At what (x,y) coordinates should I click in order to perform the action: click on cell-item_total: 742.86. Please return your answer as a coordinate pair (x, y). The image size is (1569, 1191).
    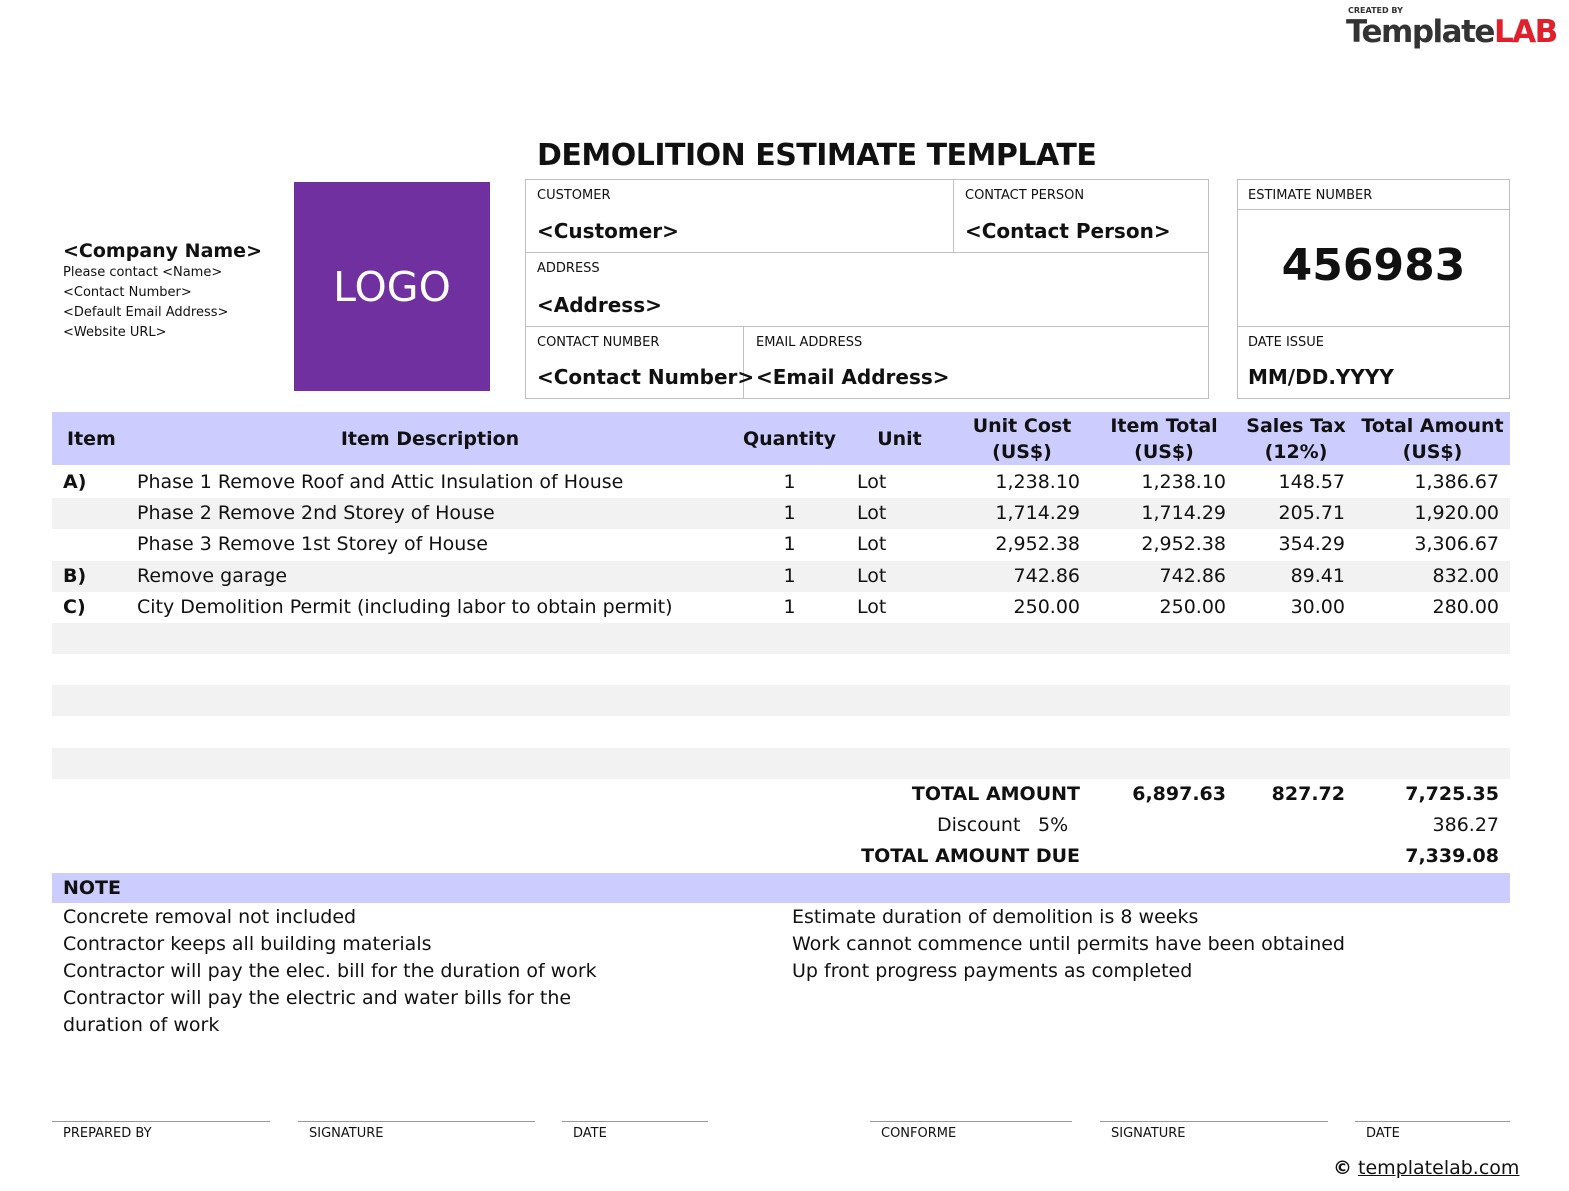
    Looking at the image, I should click on (1192, 576).